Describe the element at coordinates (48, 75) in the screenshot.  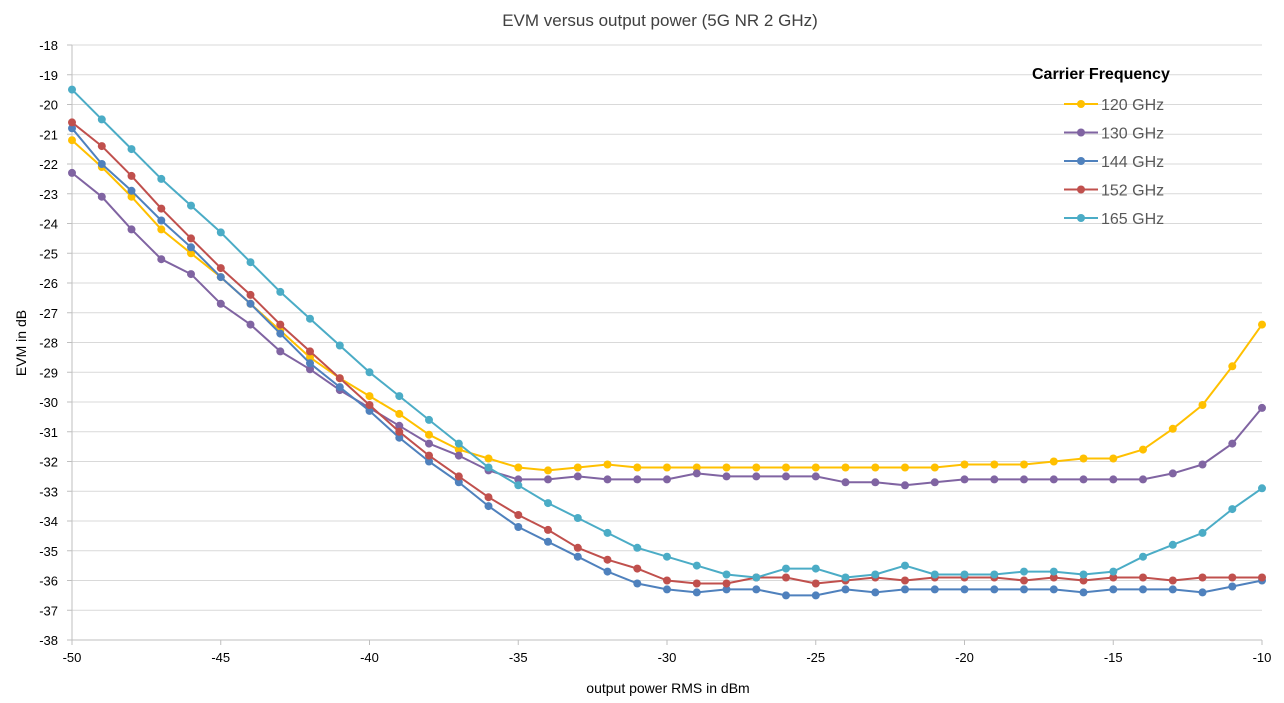
I see `y-tick-label: -19` at that location.